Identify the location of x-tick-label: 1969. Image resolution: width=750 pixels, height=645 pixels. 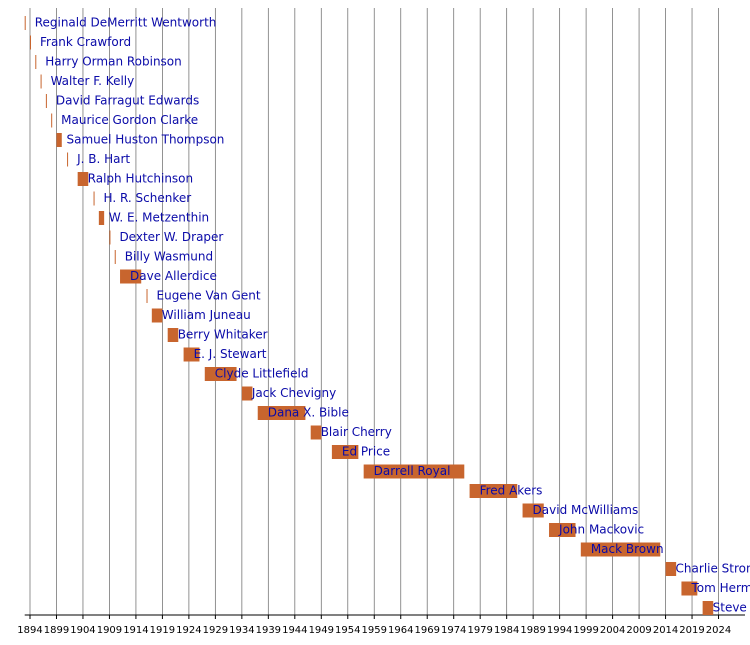
(426, 630).